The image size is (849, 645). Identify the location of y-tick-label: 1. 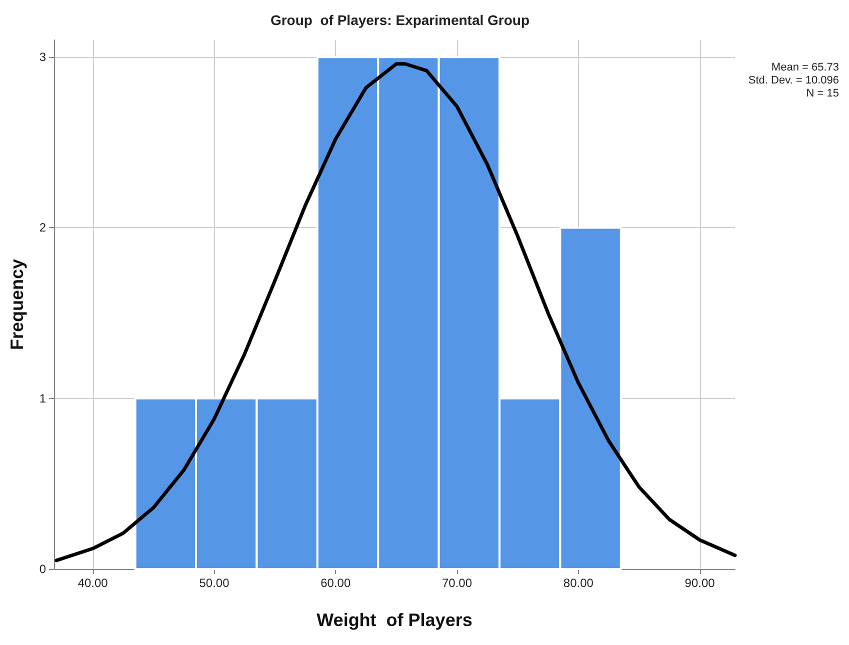
(42, 398).